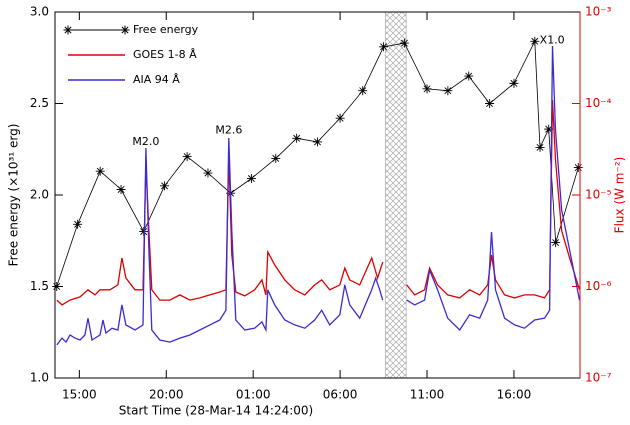 Image resolution: width=630 pixels, height=425 pixels. I want to click on y-axis-label: Free energy (×10³¹ erg), so click(14, 195).